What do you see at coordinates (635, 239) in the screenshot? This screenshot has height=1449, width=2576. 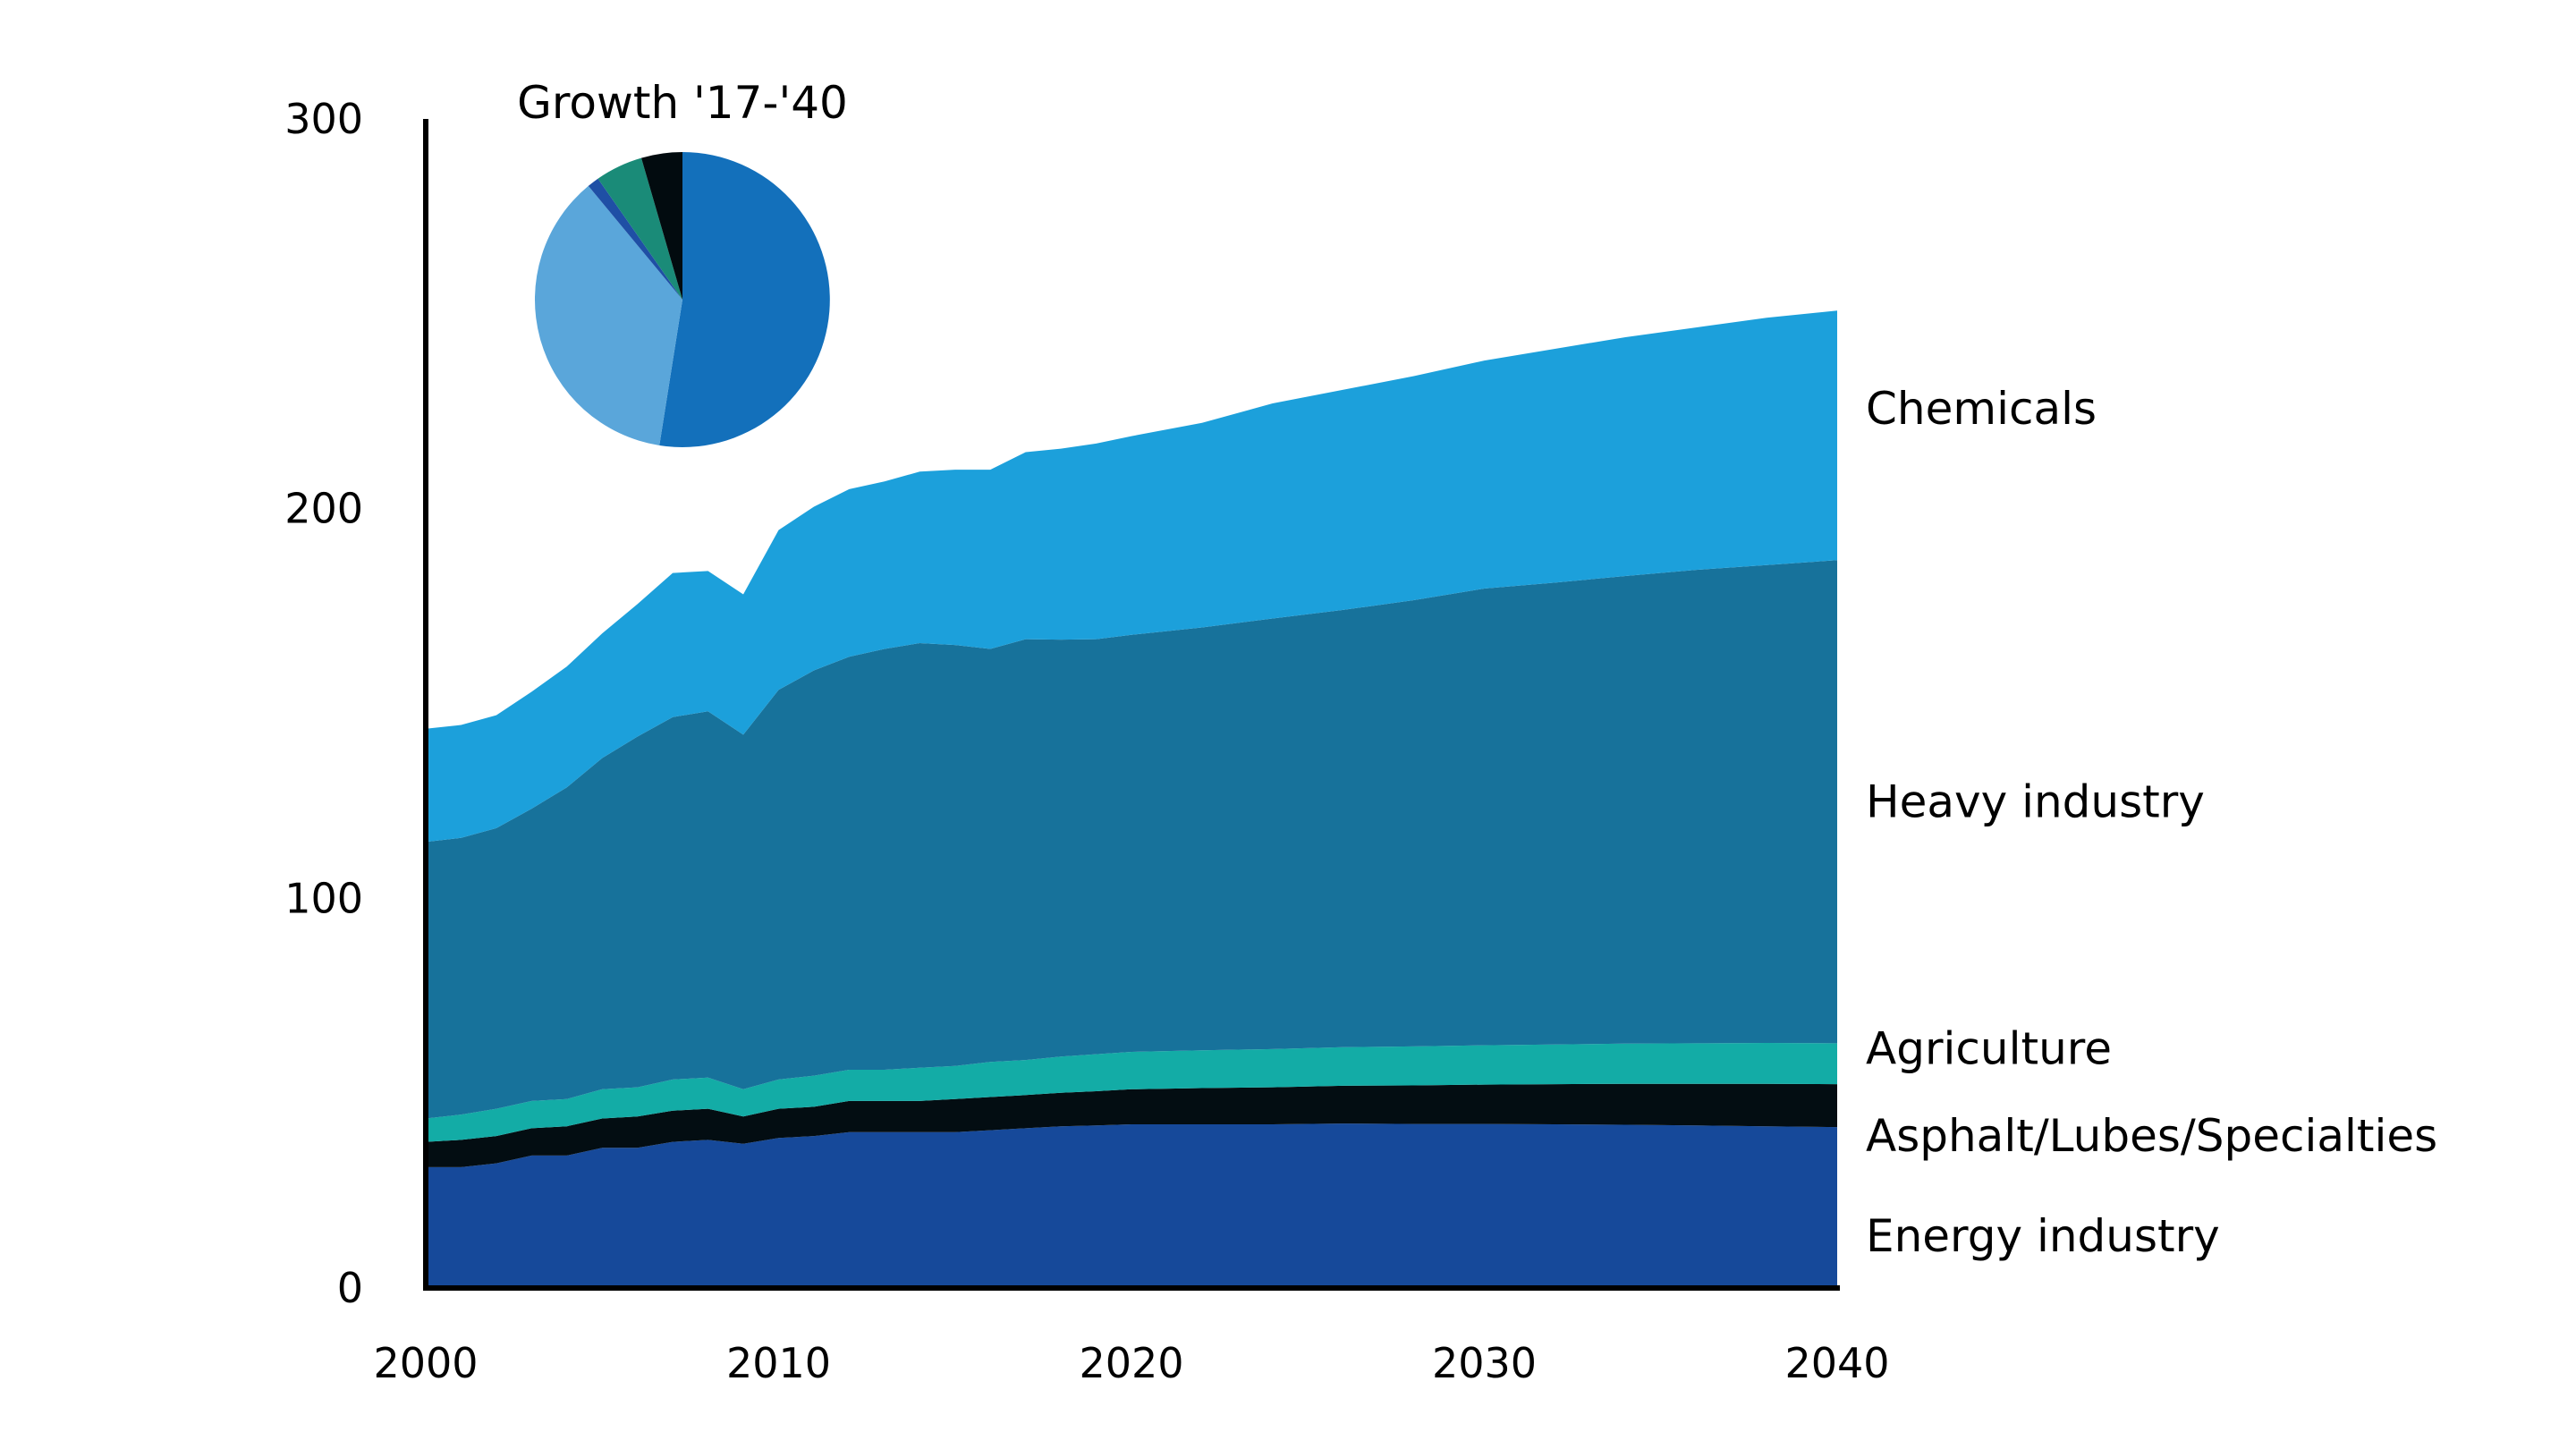 I see `pie-slice-energy` at bounding box center [635, 239].